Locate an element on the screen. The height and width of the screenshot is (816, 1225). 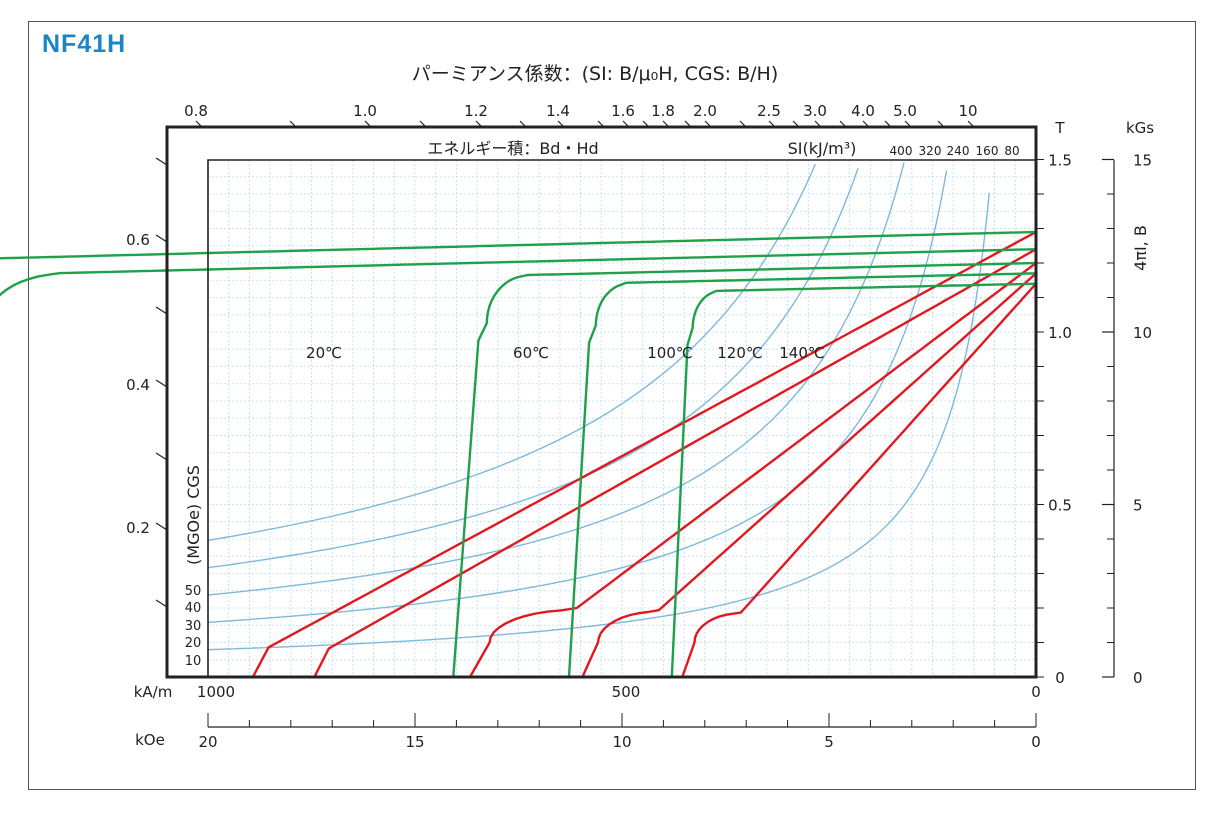
koe-tick-label: 0 is located at coordinates (1036, 742).